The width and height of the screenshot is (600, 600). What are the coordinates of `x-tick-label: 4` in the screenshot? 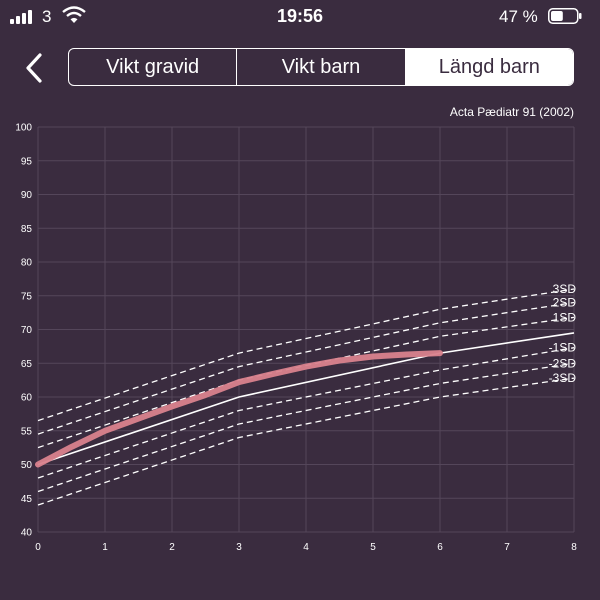 It's located at (306, 547).